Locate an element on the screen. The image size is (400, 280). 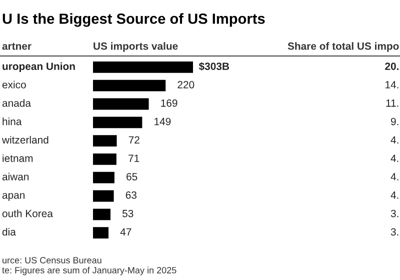
data-label: 65 is located at coordinates (132, 176).